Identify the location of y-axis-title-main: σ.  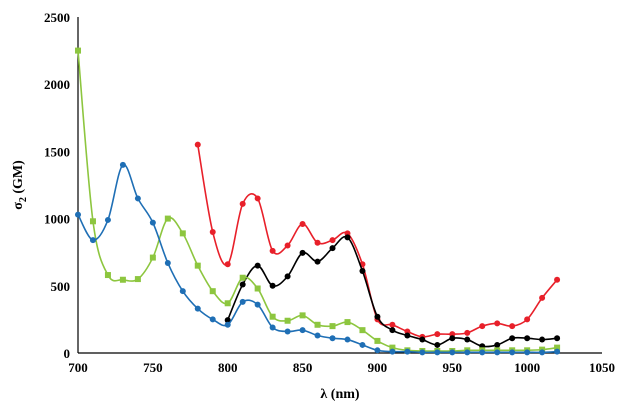
(18, 206).